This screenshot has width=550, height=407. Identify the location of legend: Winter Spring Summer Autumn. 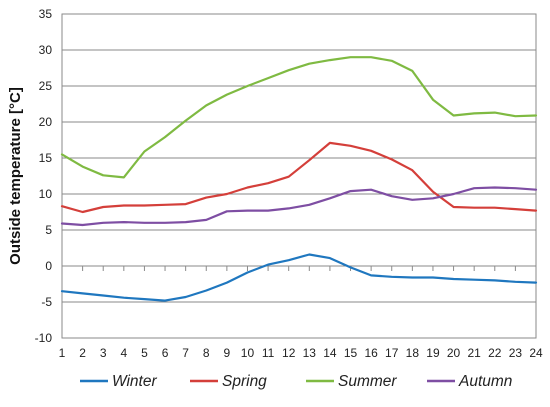
(296, 381).